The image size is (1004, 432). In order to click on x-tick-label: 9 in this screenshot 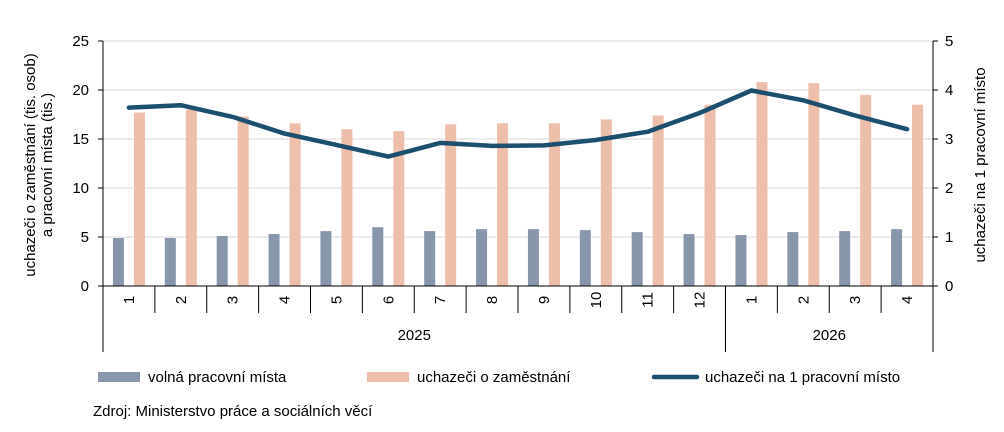, I will do `click(544, 300)`.